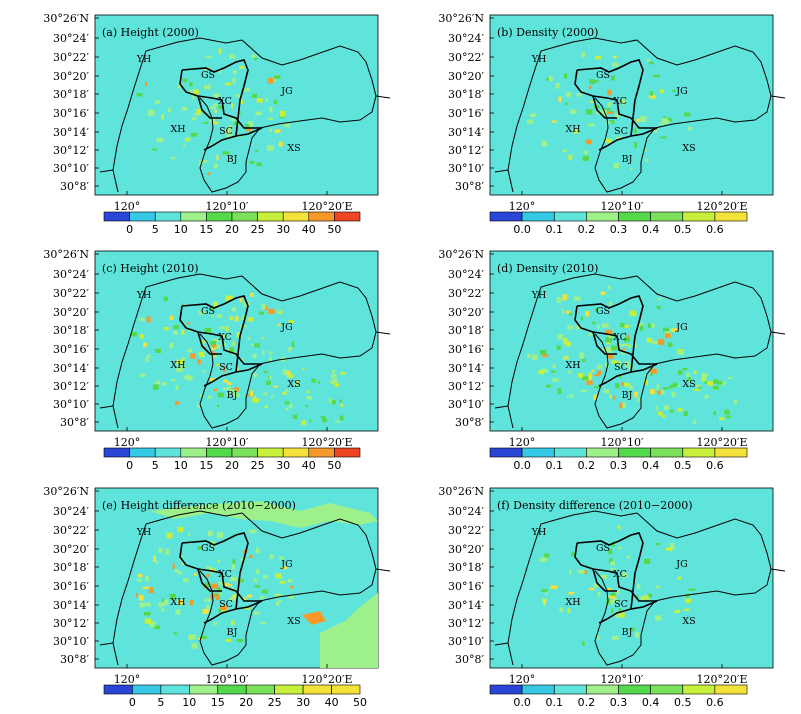  I want to click on y-tick-label: 30°24′, so click(71, 511).